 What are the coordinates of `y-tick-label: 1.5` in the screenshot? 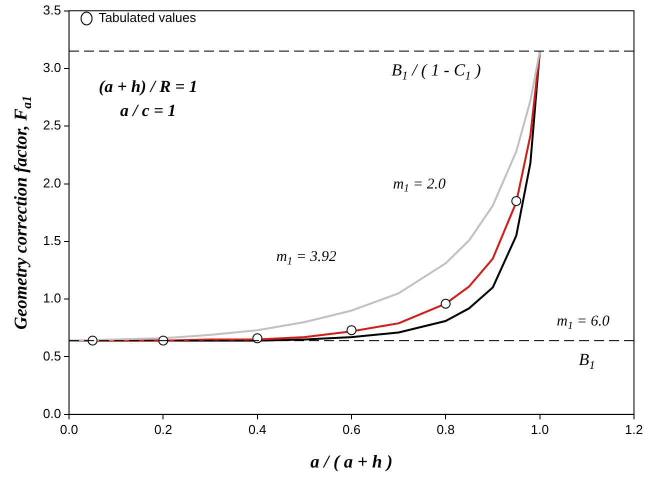 It's located at (52, 240).